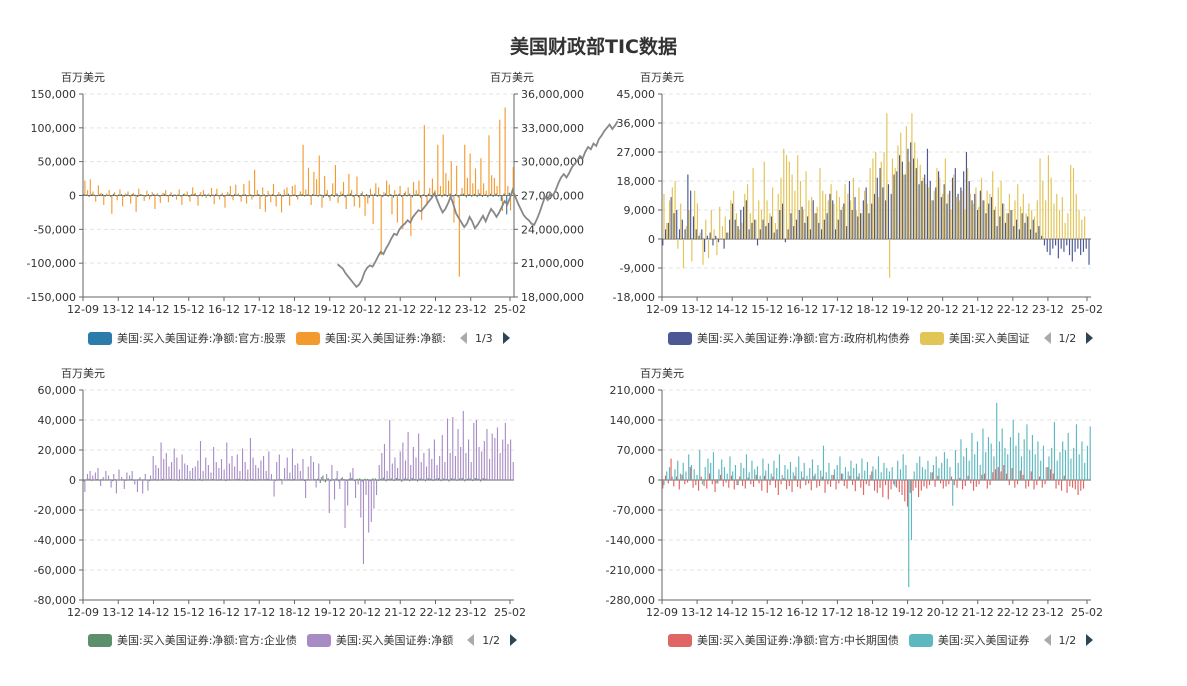 This screenshot has width=1187, height=686. Describe the element at coordinates (789, 338) in the screenshot. I see `legend-item-official-agency: 美国:买入美国证券:净额:官方:政府机构债券` at that location.